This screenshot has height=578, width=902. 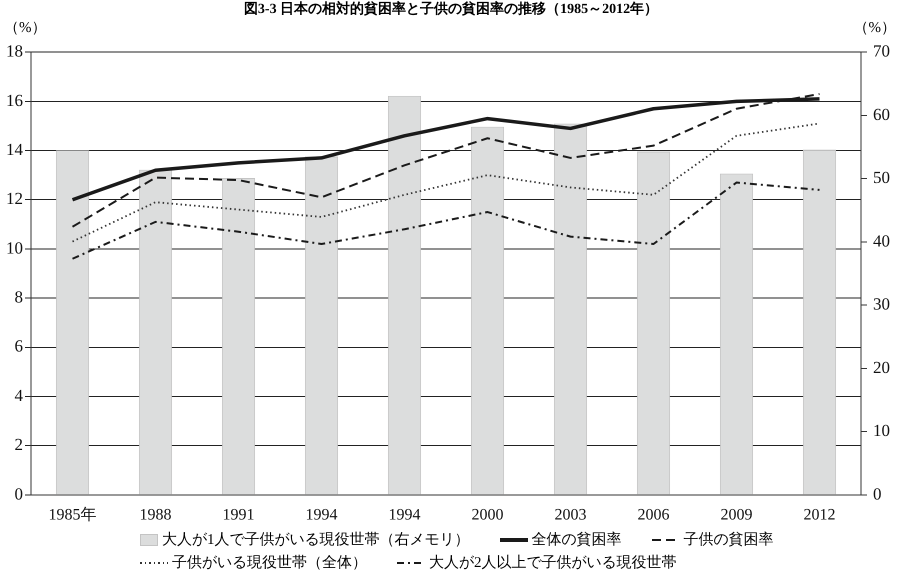 What do you see at coordinates (577, 539) in the screenshot?
I see `legend-label: 全体の貧困率` at bounding box center [577, 539].